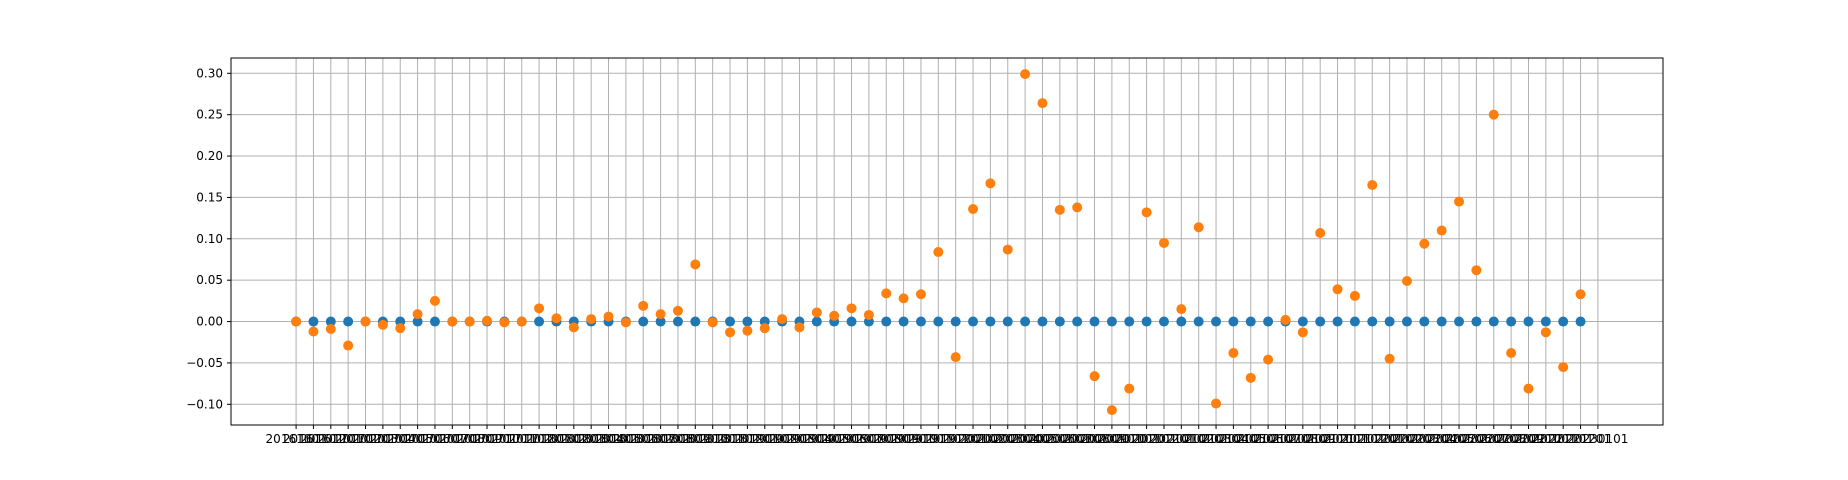 This screenshot has width=1848, height=480. What do you see at coordinates (521, 439) in the screenshot?
I see `x-tick-label: 20171101` at bounding box center [521, 439].